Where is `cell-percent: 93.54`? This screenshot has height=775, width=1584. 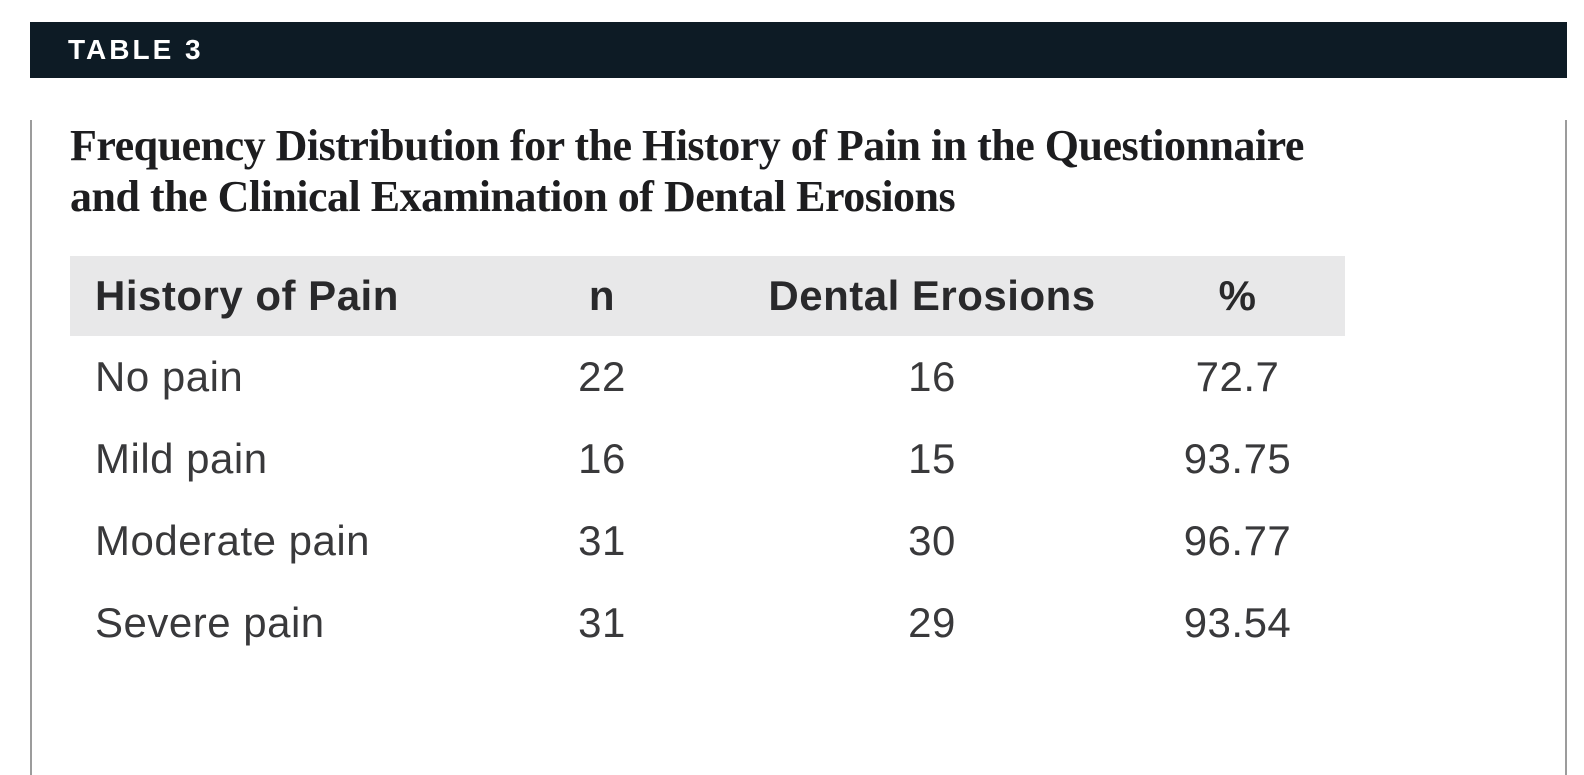 cell-percent: 93.54 is located at coordinates (1237, 622).